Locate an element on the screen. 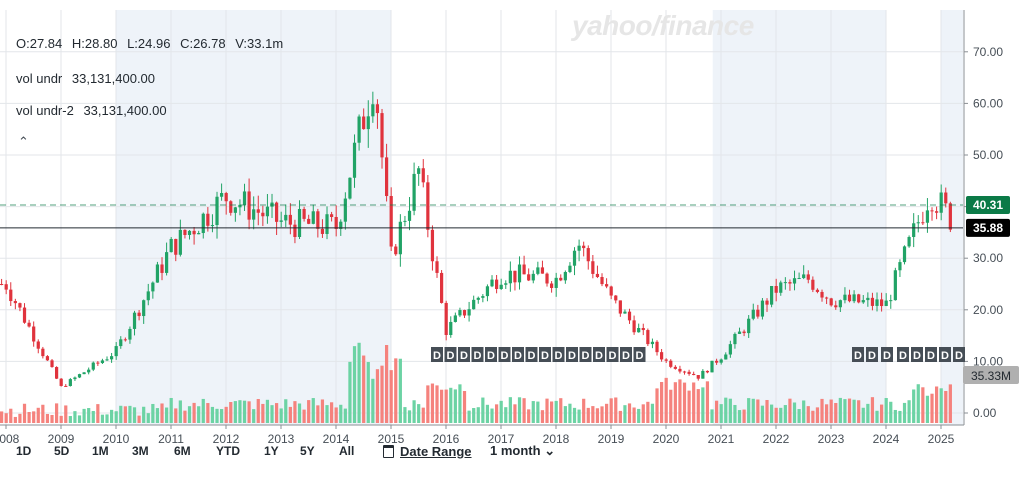 The height and width of the screenshot is (501, 1028). range-button-all: All is located at coordinates (347, 451).